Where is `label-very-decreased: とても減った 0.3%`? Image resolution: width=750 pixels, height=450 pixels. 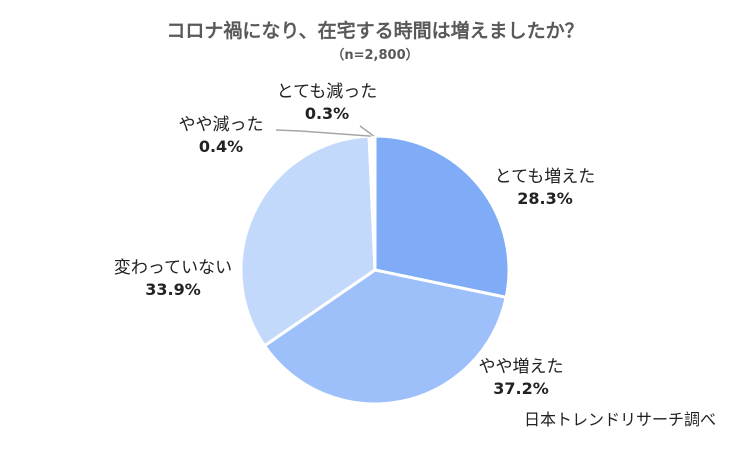
label-very-decreased: とても減った 0.3% is located at coordinates (327, 103).